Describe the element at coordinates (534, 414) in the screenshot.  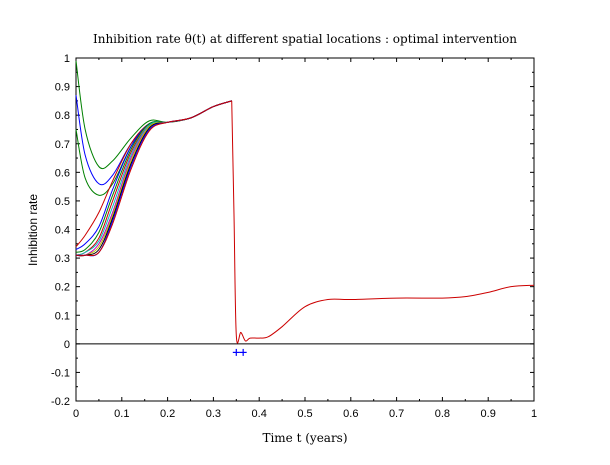
I see `x-tick-label-10: 1` at that location.